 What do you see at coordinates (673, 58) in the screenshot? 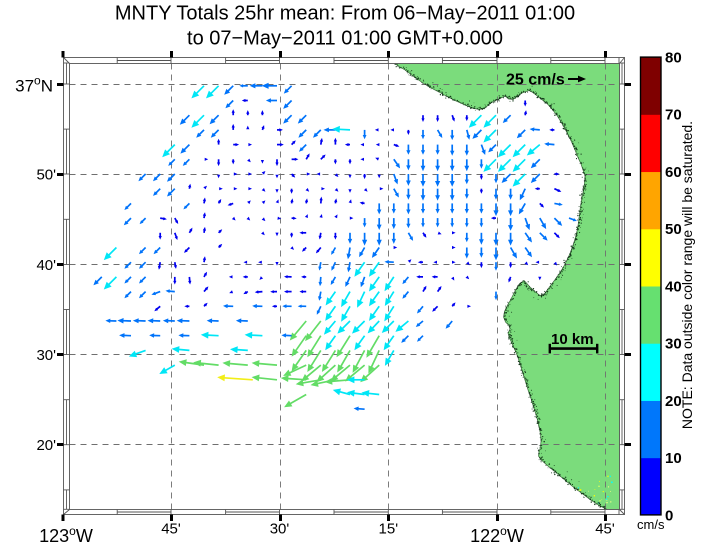
I see `svg-text: 80` at bounding box center [673, 58].